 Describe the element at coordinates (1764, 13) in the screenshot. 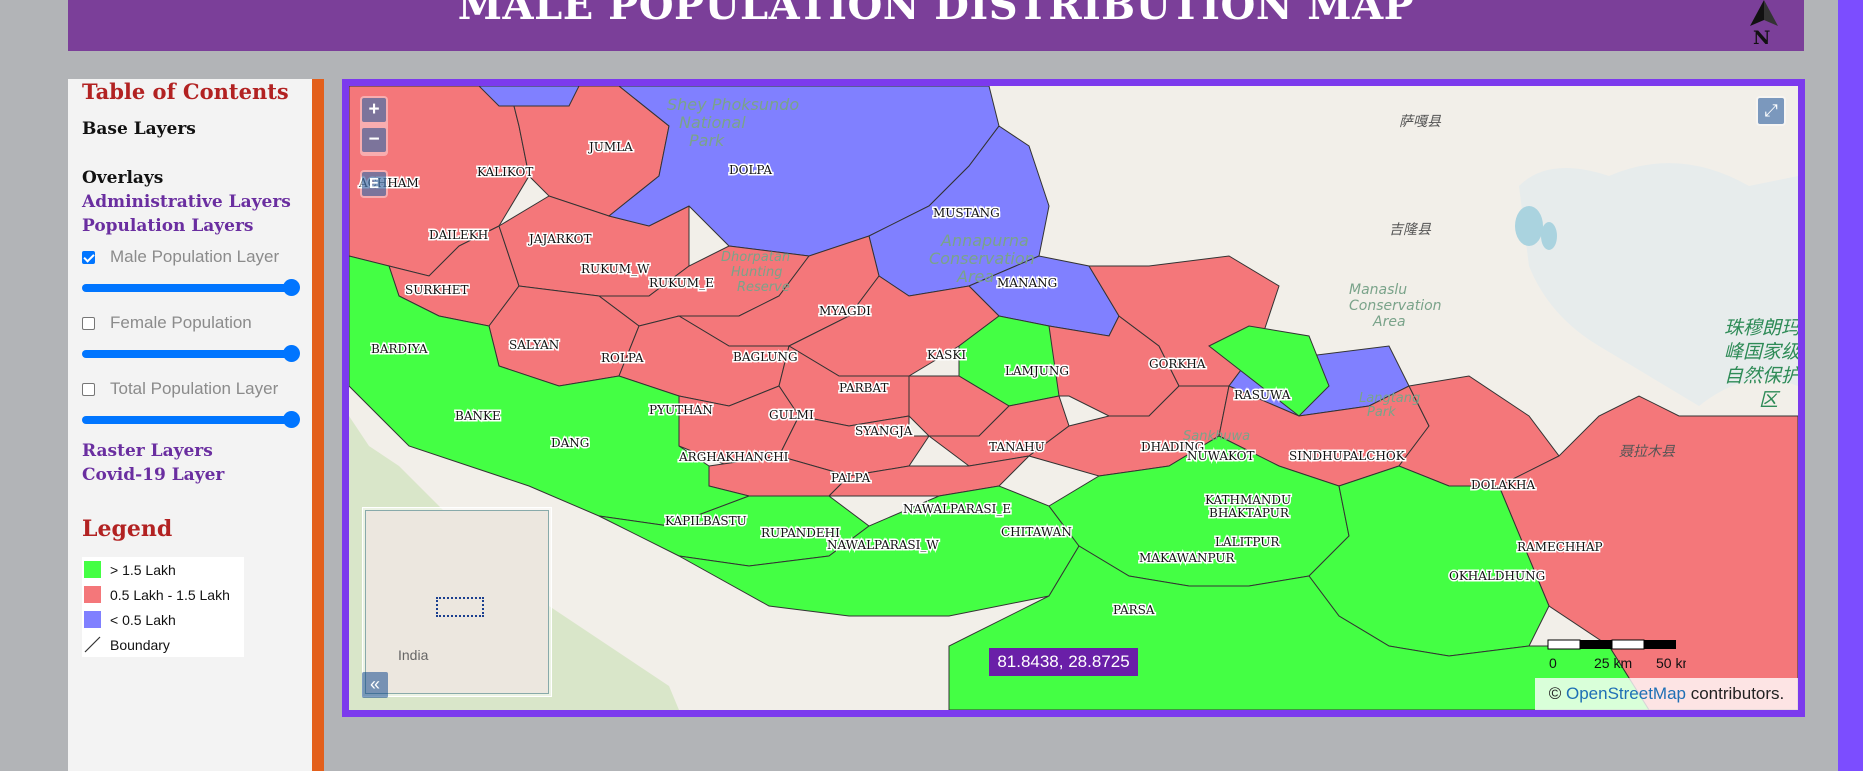

I see `north-arrow-icon` at that location.